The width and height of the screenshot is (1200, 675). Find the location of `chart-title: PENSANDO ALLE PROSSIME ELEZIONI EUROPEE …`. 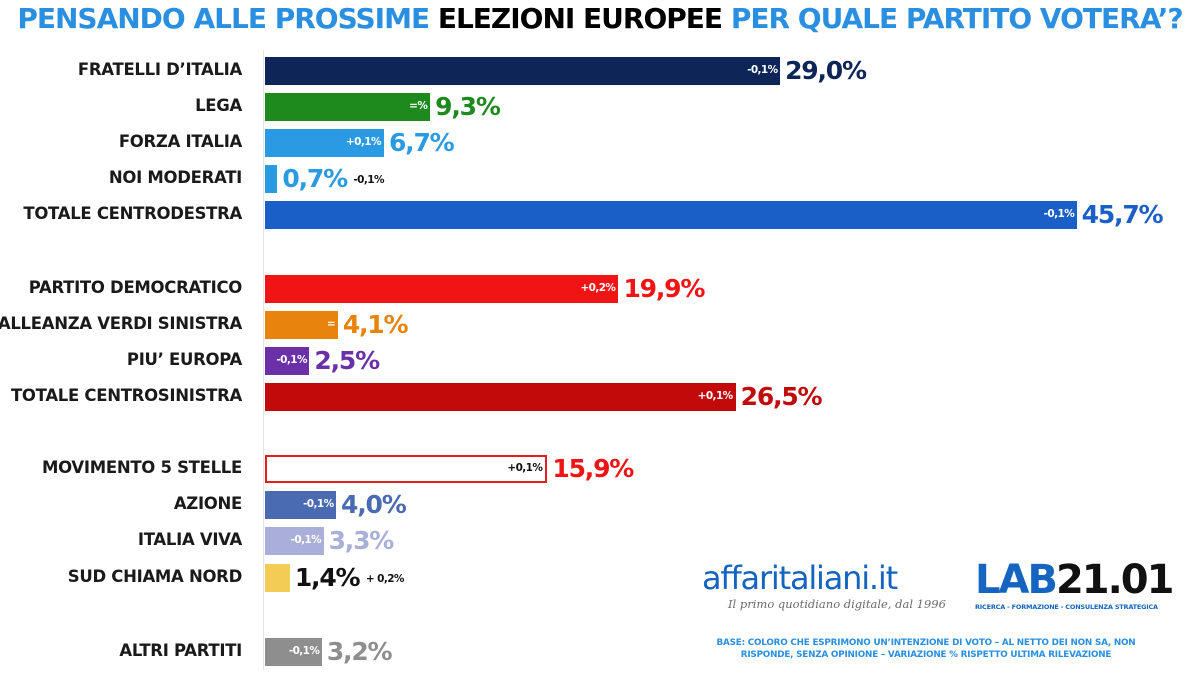

chart-title: PENSANDO ALLE PROSSIME ELEZIONI EUROPEE … is located at coordinates (600, 18).